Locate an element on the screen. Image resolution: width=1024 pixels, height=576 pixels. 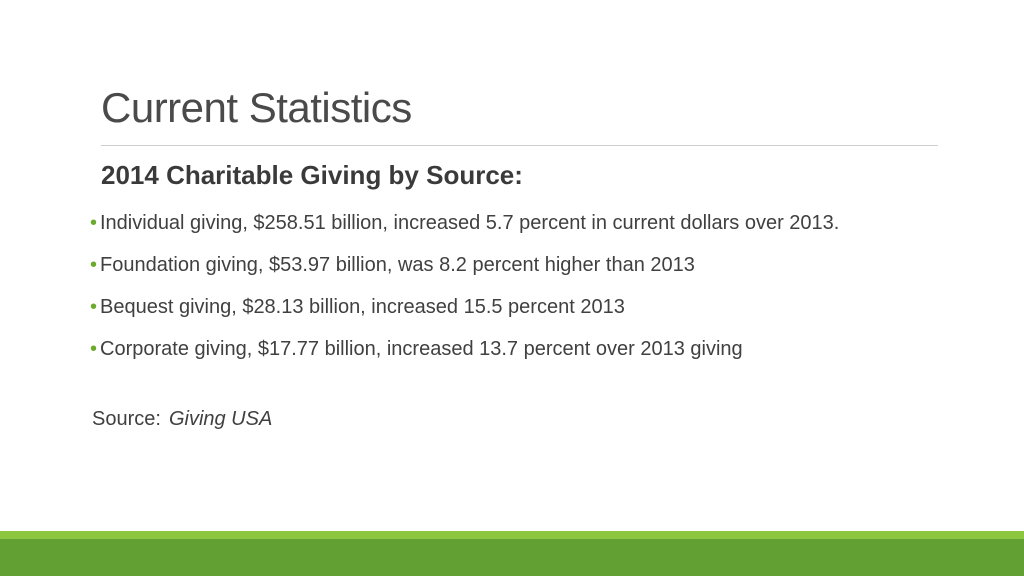
slide-subtitle: 2014 Charitable Giving by Source: is located at coordinates (312, 175).